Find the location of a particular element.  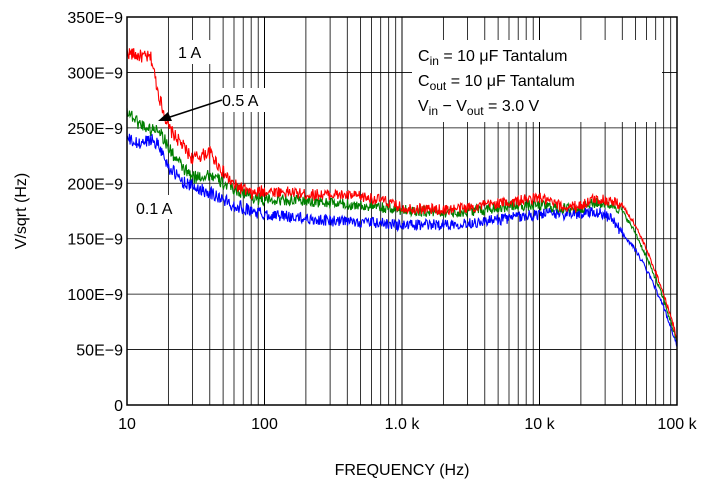

conditions-box-bg is located at coordinates (537, 81).